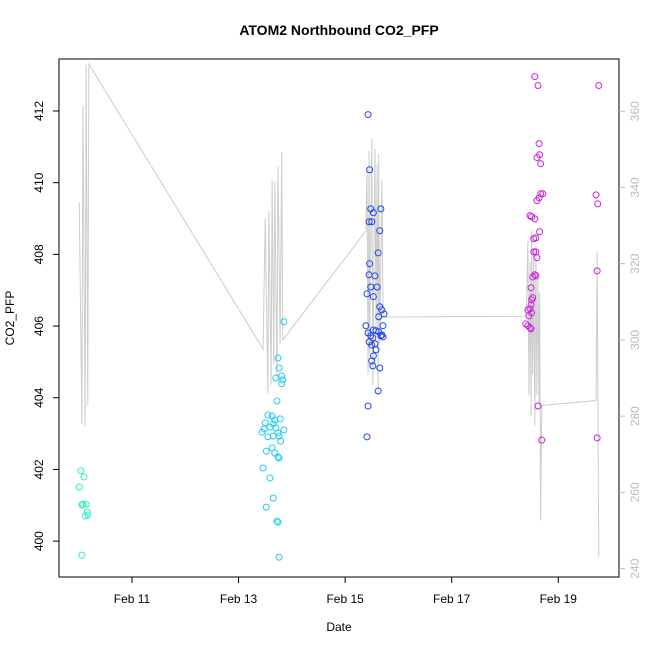 This screenshot has width=650, height=650. Describe the element at coordinates (635, 340) in the screenshot. I see `y2-tick-label: 300` at that location.